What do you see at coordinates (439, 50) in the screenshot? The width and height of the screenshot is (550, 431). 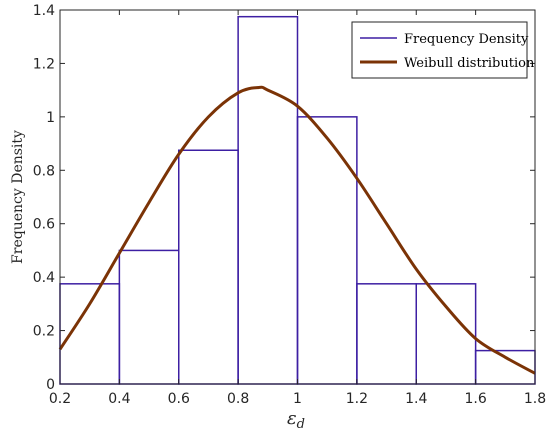 I see `legend-box` at bounding box center [439, 50].